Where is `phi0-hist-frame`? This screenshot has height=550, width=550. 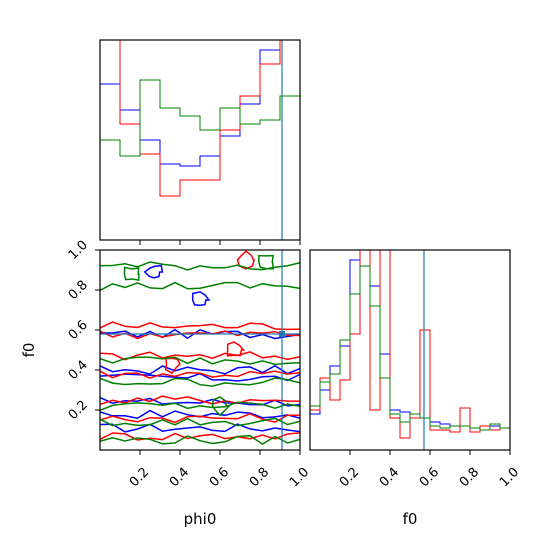 phi0-hist-frame is located at coordinates (200, 140).